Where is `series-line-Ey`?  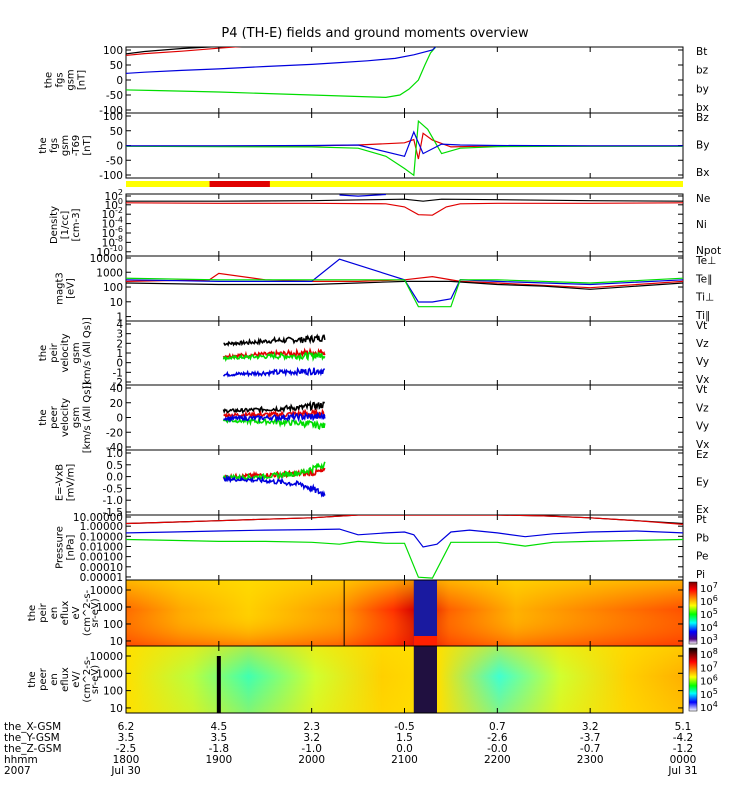
series-line-Ey is located at coordinates (274, 471).